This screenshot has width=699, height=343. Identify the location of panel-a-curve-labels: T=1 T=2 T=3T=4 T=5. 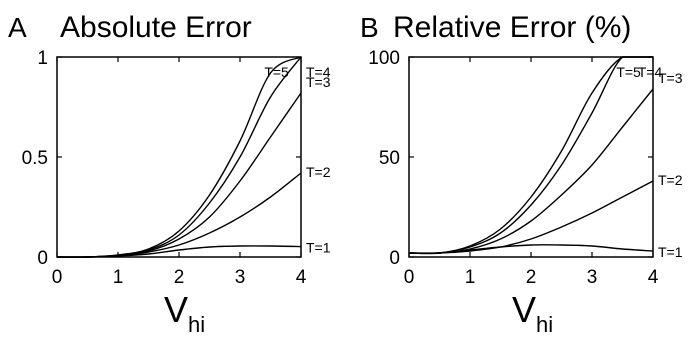
(297, 160).